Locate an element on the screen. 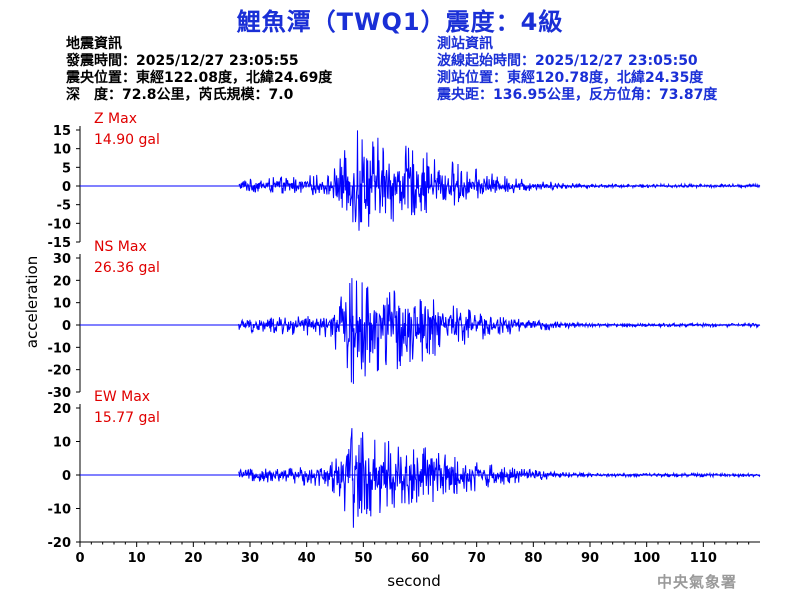 Image resolution: width=800 pixels, height=600 pixels. max-value-ns: 26.36 gal is located at coordinates (127, 268).